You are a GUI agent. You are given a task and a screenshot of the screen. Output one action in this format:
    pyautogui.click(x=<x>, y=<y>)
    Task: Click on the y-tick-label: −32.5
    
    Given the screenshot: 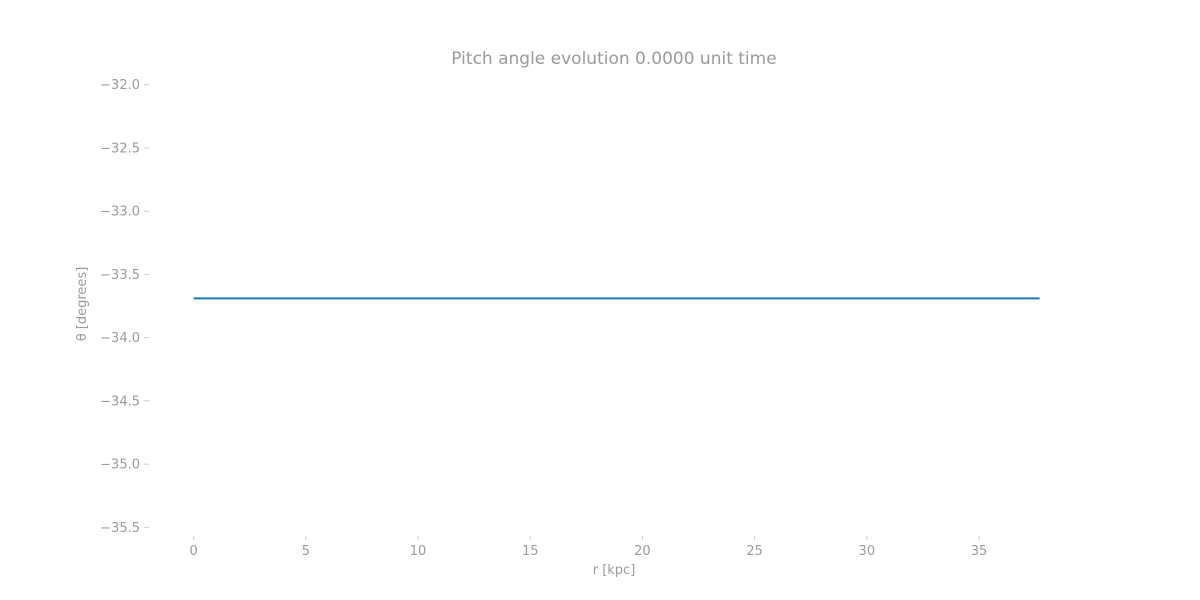 What is the action you would take?
    pyautogui.click(x=120, y=148)
    